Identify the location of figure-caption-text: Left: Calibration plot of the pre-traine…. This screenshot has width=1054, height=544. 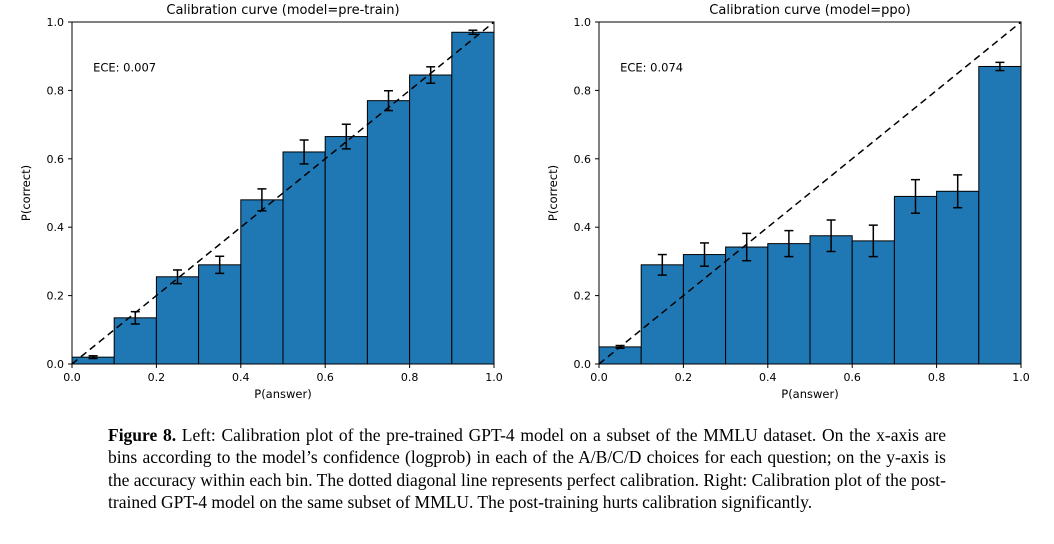
(527, 469).